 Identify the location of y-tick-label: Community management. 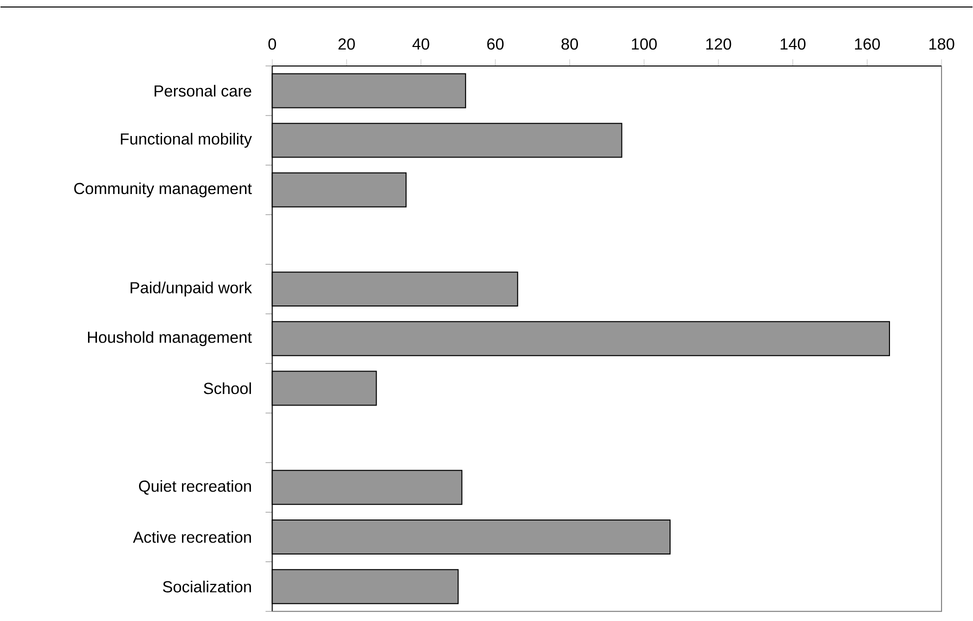
(163, 190).